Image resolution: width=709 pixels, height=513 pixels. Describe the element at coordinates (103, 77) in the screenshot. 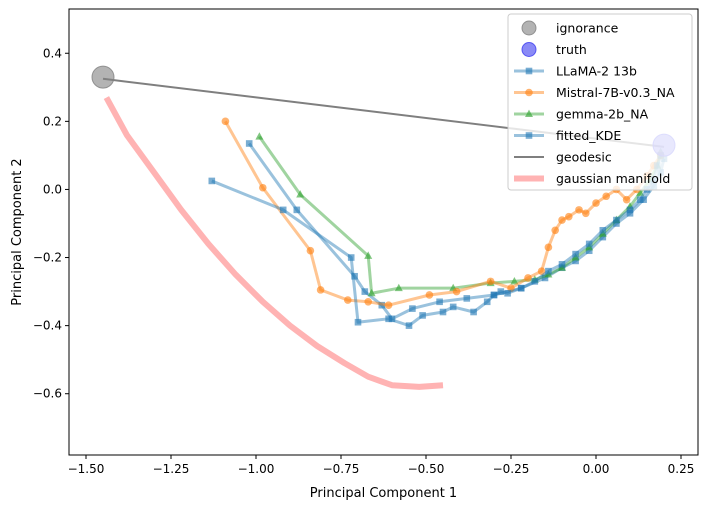

I see `ignorance-point` at that location.